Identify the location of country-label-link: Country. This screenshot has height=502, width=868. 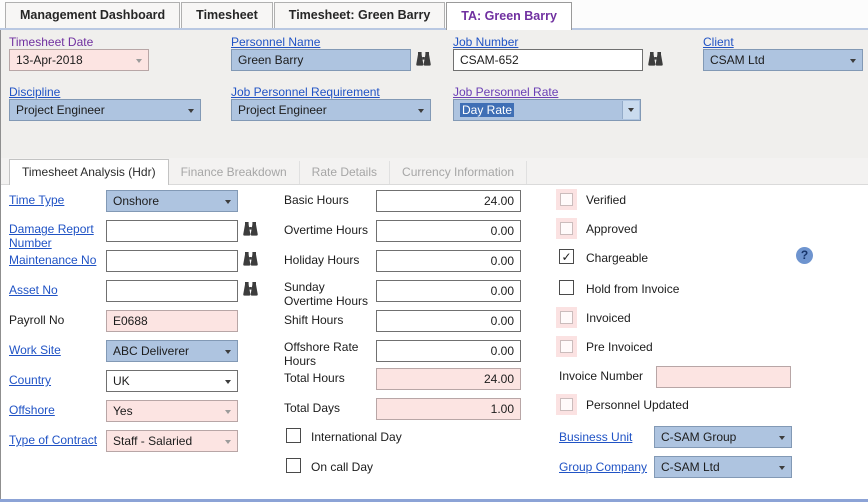
(30, 380).